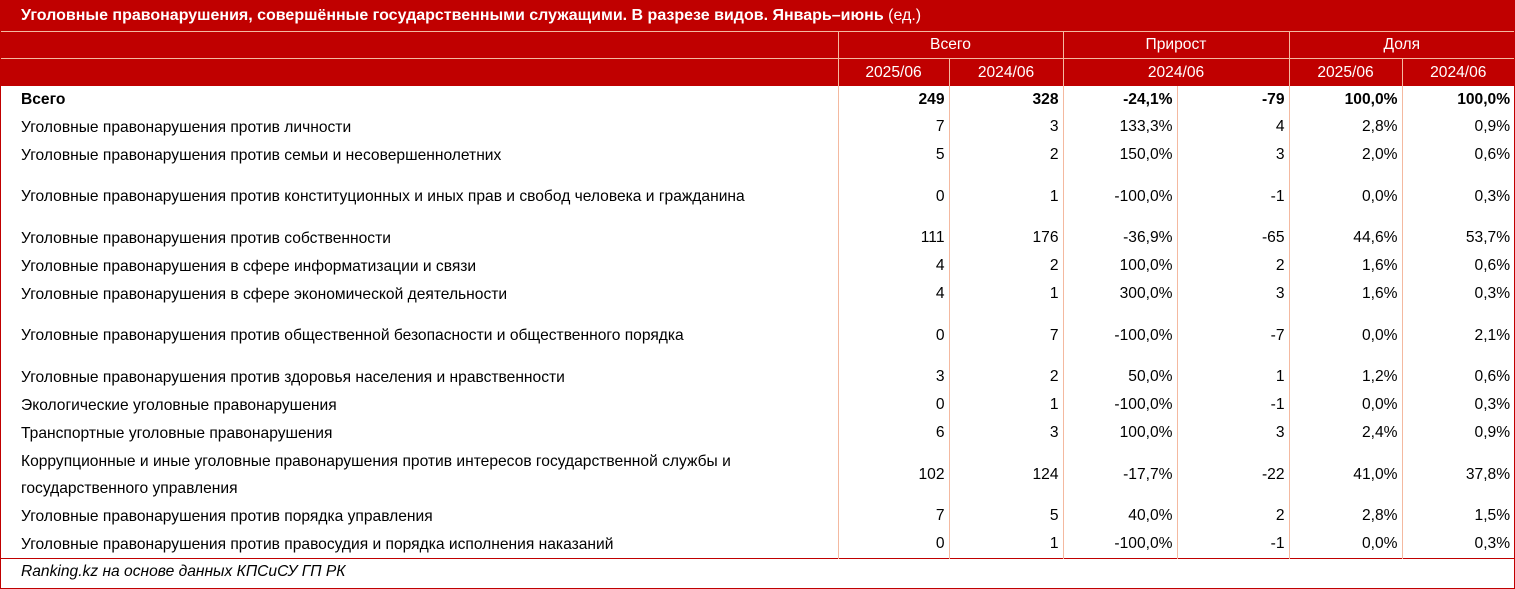 This screenshot has height=589, width=1515. I want to click on share-2024: 100,0%, so click(1484, 99).